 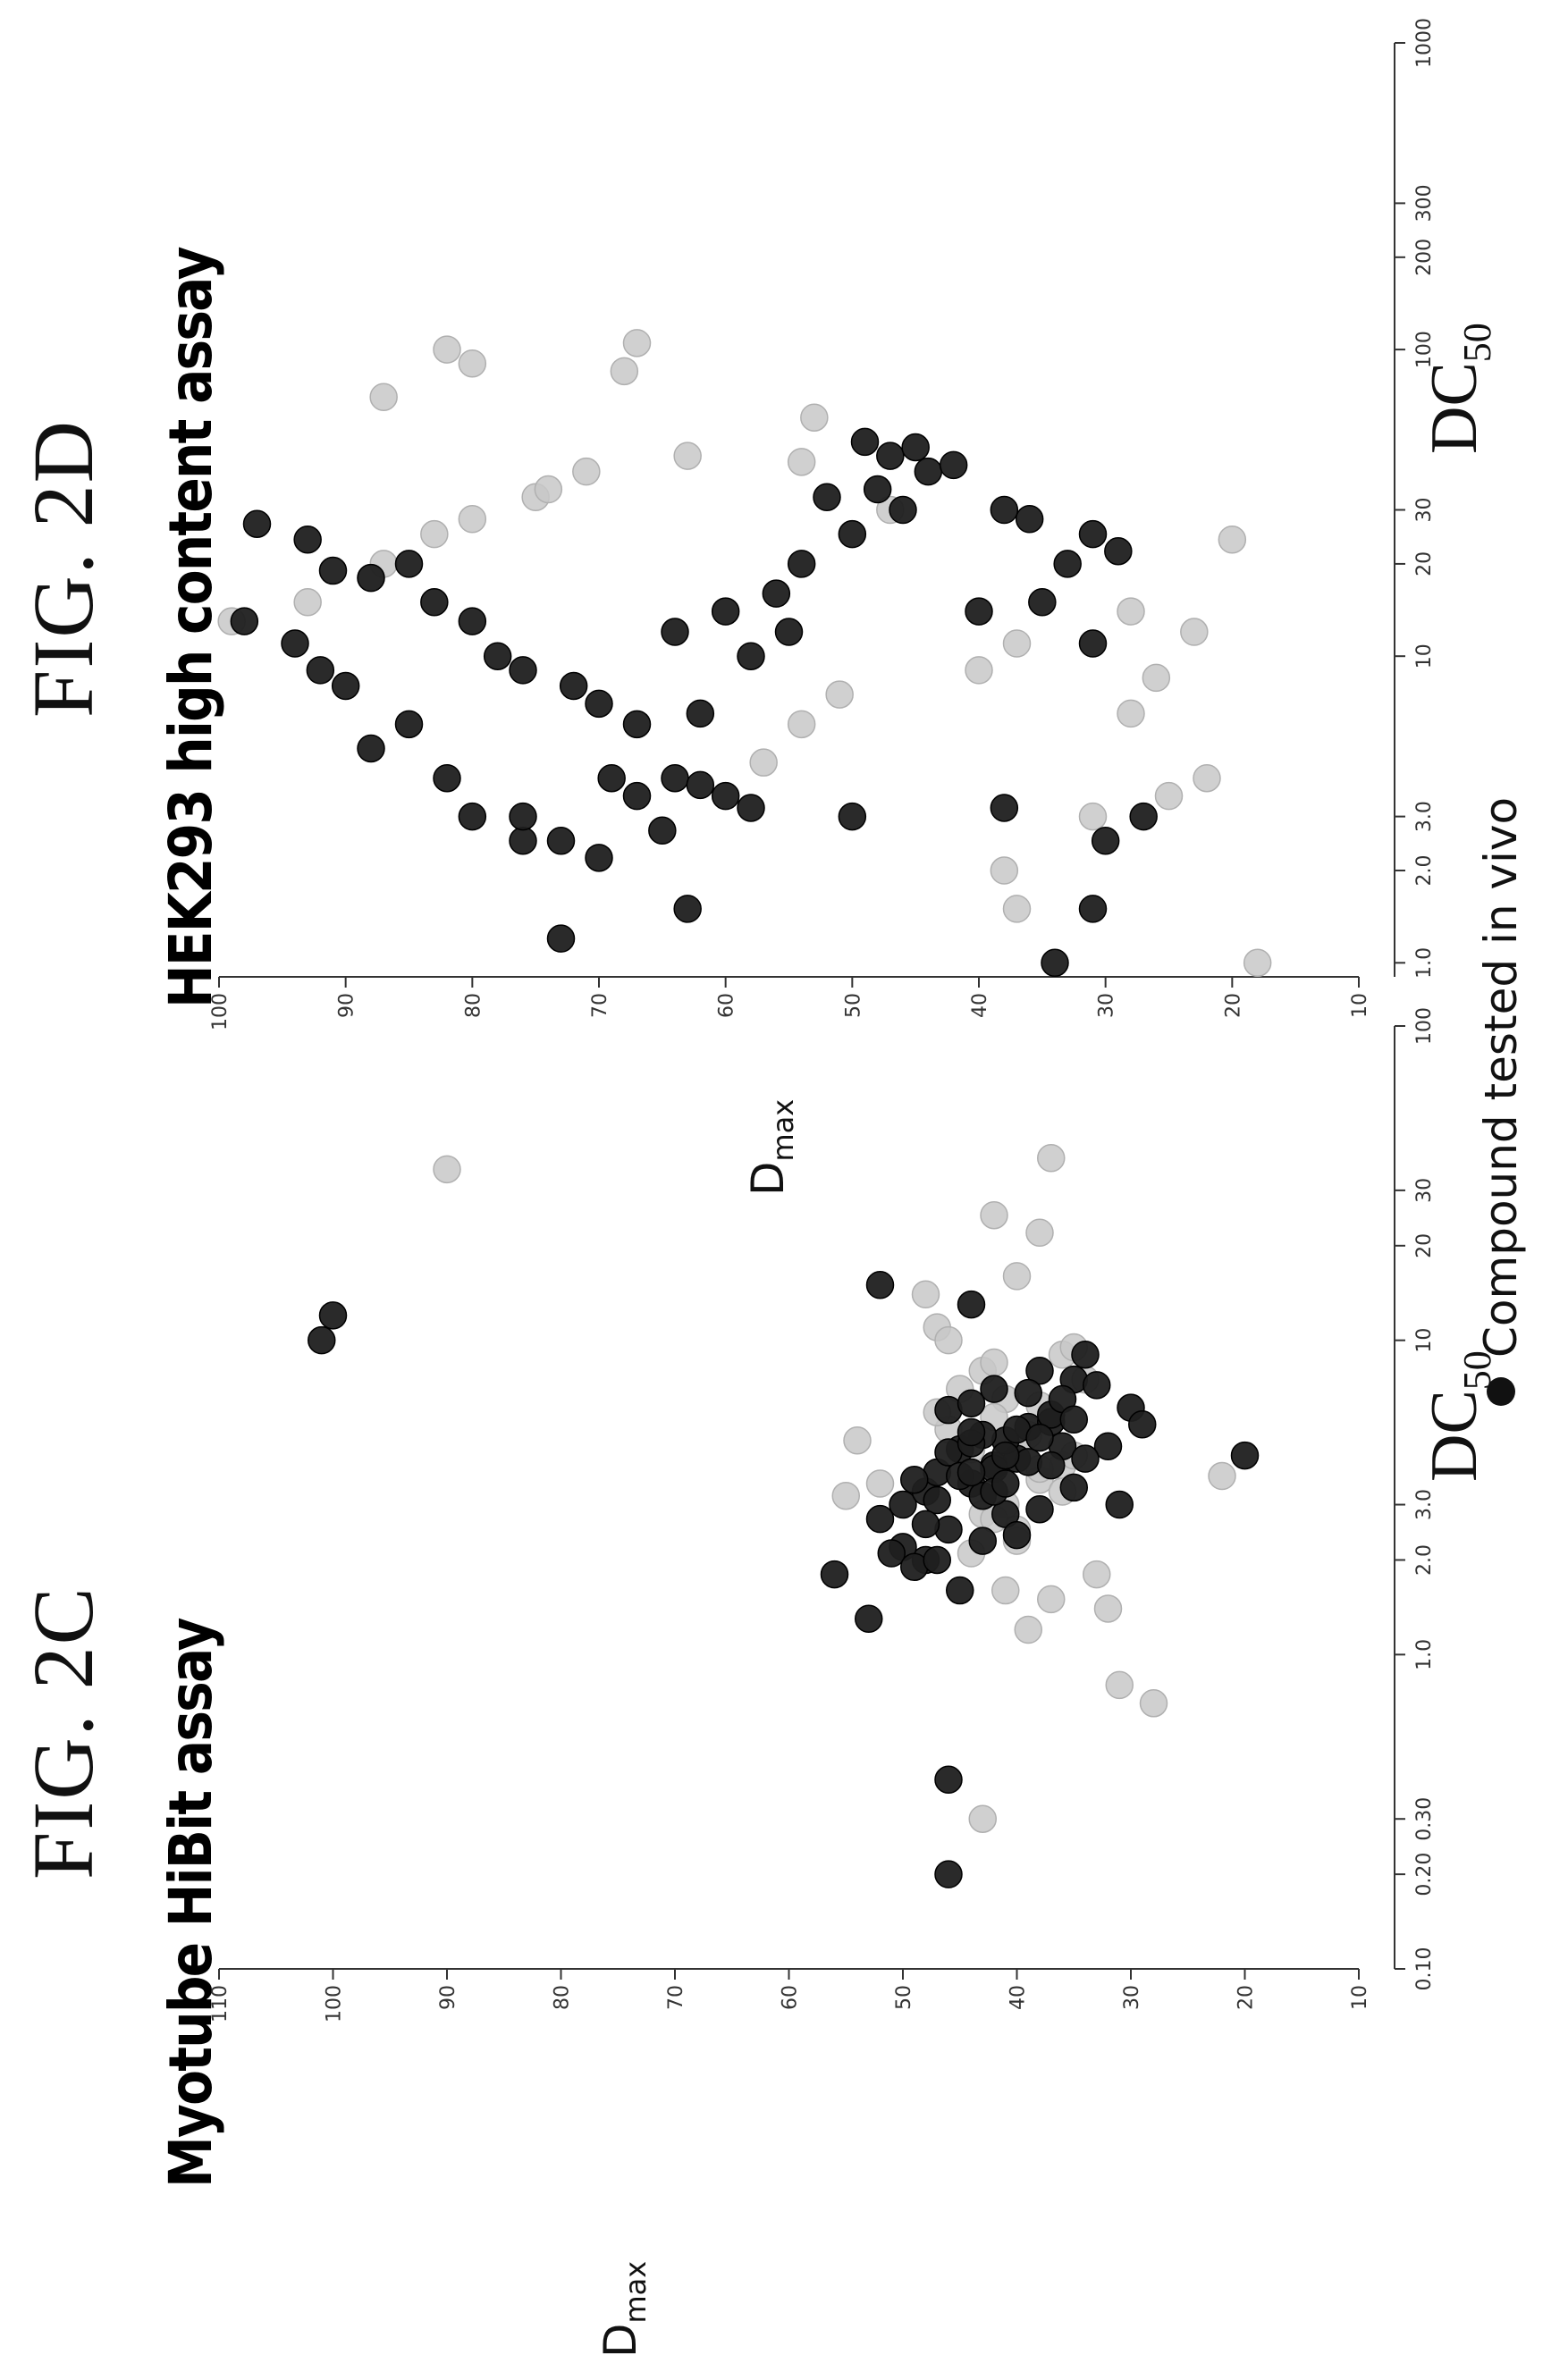 What do you see at coordinates (1018, 1998) in the screenshot?
I see `y-tick-label: 40` at bounding box center [1018, 1998].